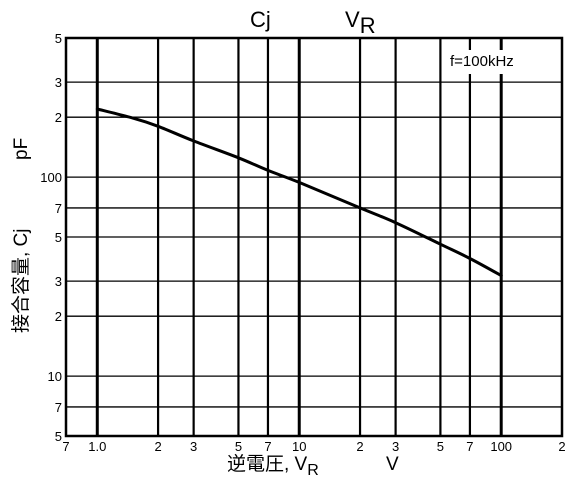 This screenshot has width=574, height=482. Describe the element at coordinates (273, 466) in the screenshot. I see `x-axis-label: 逆電圧, VR` at that location.